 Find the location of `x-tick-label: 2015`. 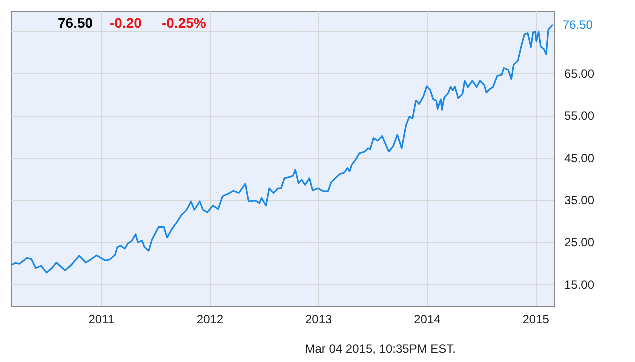

x-tick-label: 2015 is located at coordinates (536, 319).